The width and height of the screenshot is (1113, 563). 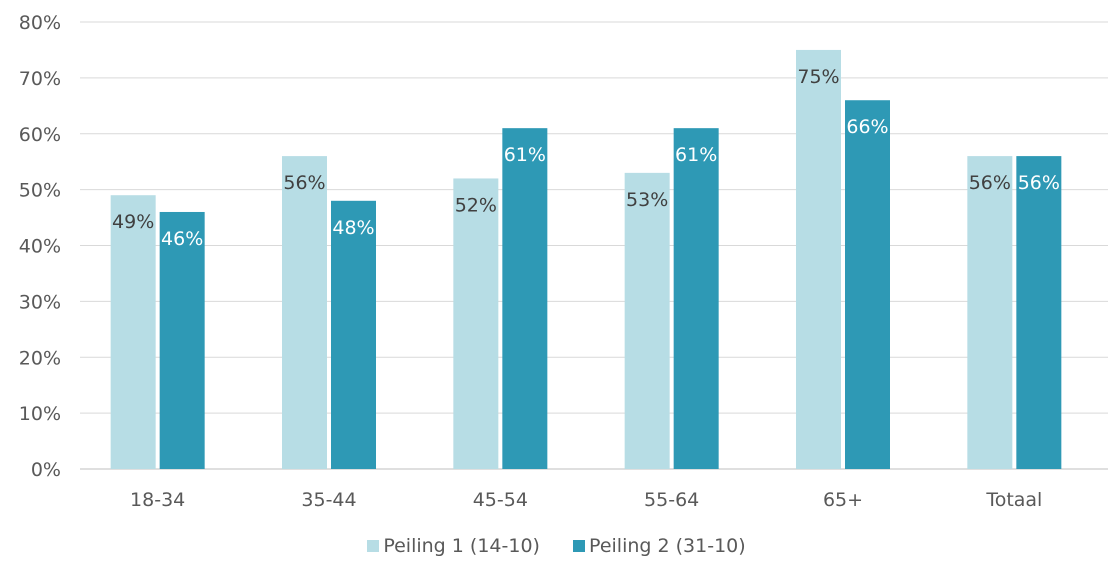 I want to click on y-axis: 0% 10% 20% 30% 40% 50% 60% 70% 80%, so click(x=40, y=246).